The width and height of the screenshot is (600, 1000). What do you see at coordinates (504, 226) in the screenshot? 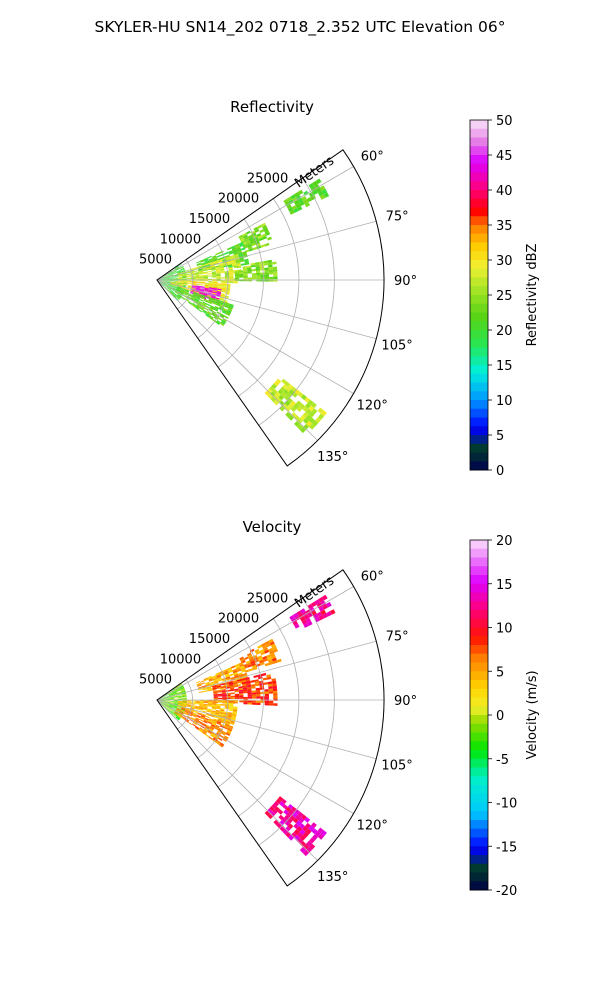
I see `colorbar-tick-label: 35` at bounding box center [504, 226].